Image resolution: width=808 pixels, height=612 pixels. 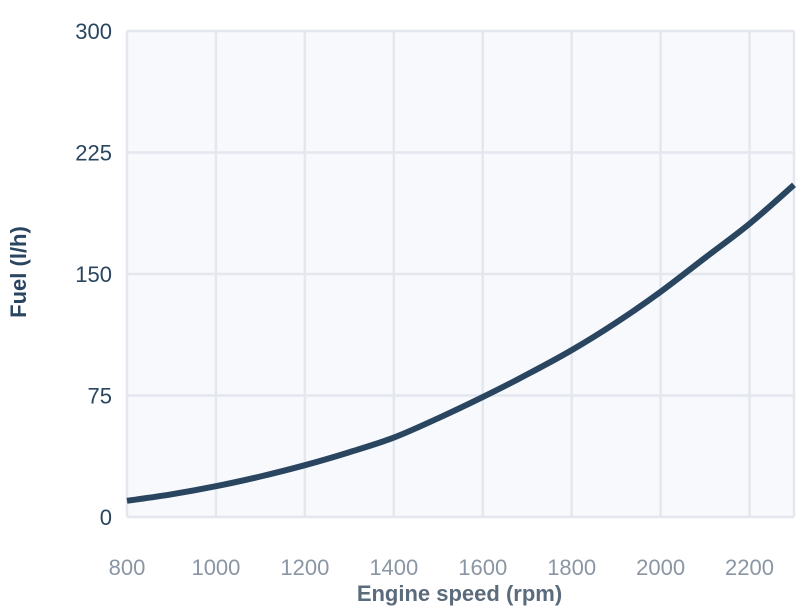 I want to click on x-tick-label: 1400, so click(x=393, y=567).